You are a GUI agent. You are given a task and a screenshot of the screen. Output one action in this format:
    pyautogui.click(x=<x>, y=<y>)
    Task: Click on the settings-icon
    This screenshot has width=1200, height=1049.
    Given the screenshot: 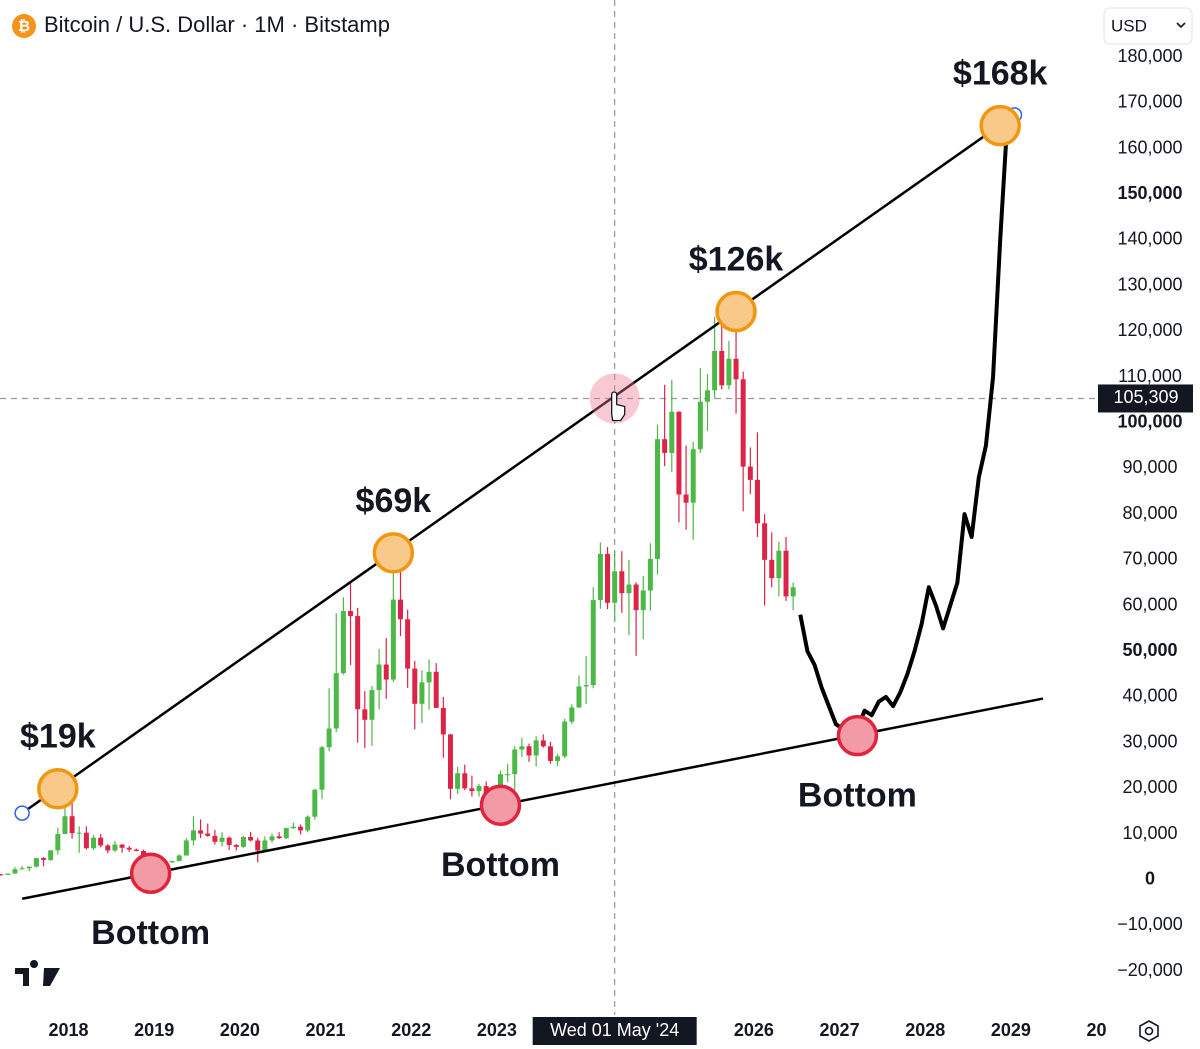 What is the action you would take?
    pyautogui.click(x=1149, y=1031)
    